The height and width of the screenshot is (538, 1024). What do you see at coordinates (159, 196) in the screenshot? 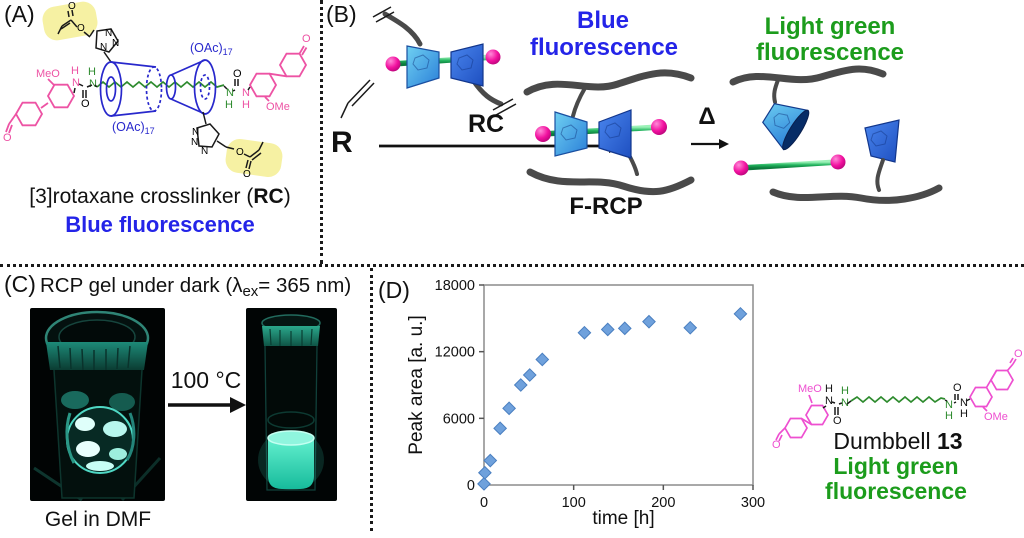
I see `panel-a-caption: [3]rotaxane crosslinker (RC)` at bounding box center [159, 196].